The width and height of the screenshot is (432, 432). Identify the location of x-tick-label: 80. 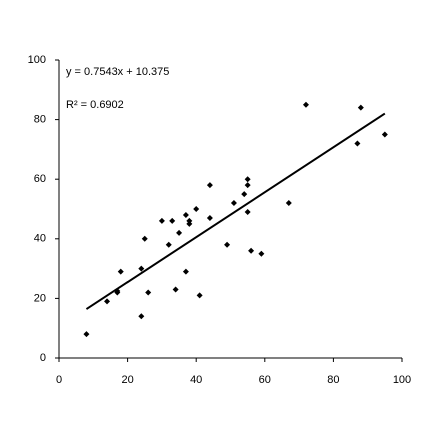
(333, 380).